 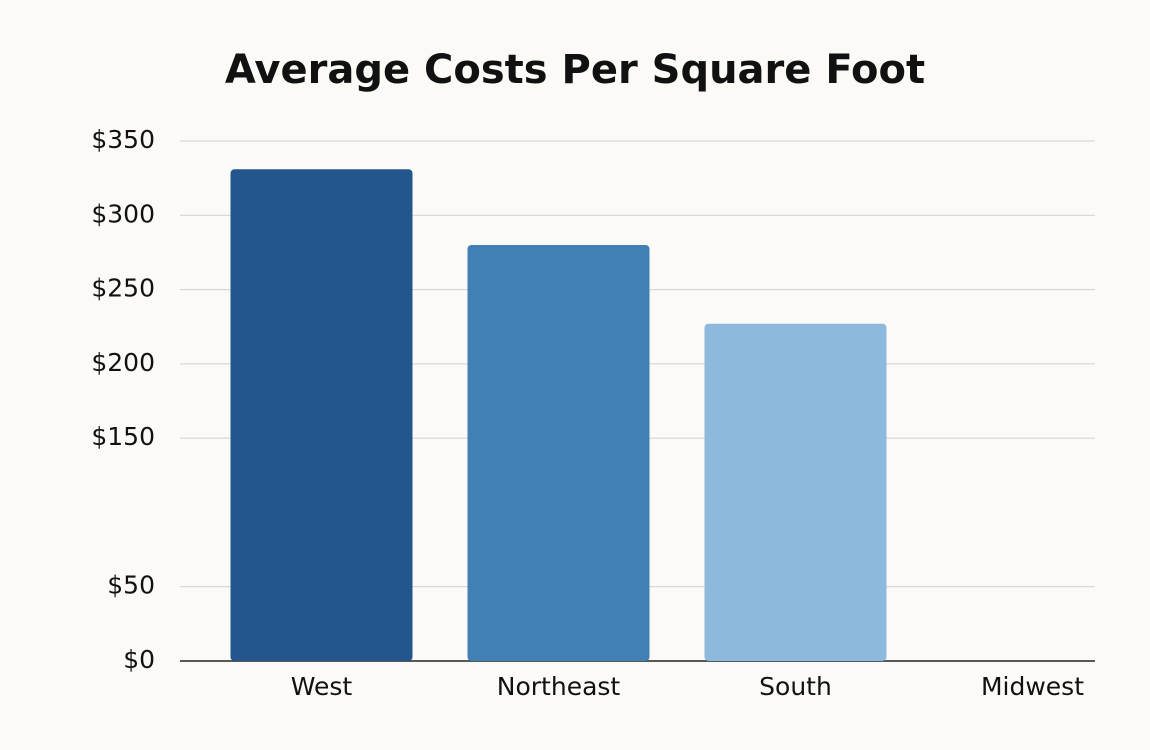 I want to click on y-tick-label: $250, so click(x=123, y=288).